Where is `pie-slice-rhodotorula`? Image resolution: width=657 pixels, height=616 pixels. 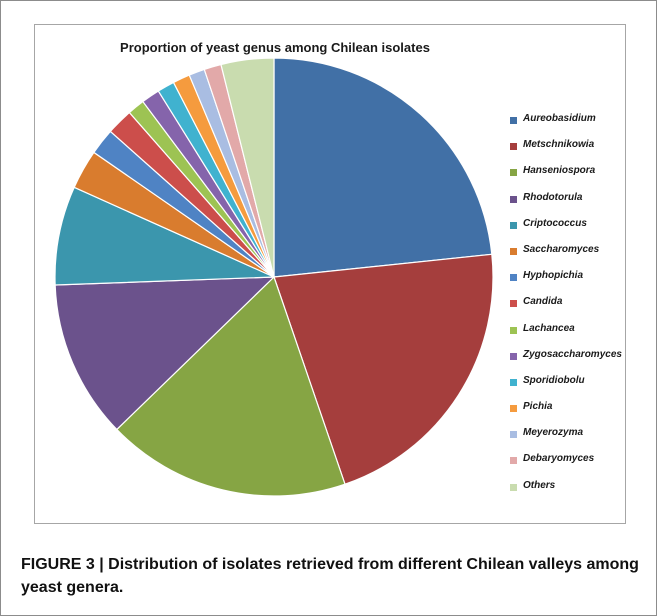 pie-slice-rhodotorula is located at coordinates (165, 353).